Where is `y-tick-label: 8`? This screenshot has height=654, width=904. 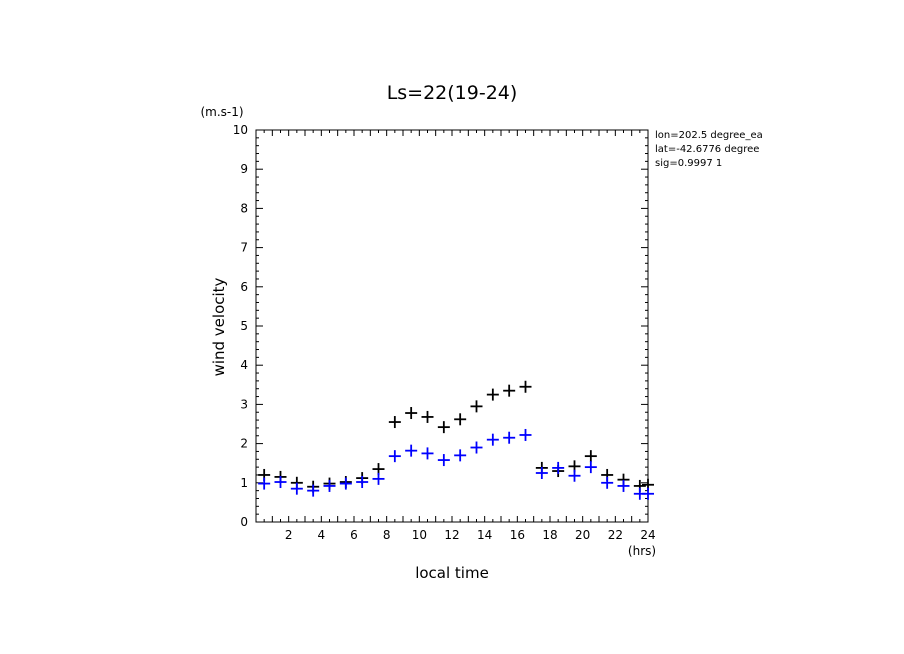 y-tick-label: 8 is located at coordinates (244, 208).